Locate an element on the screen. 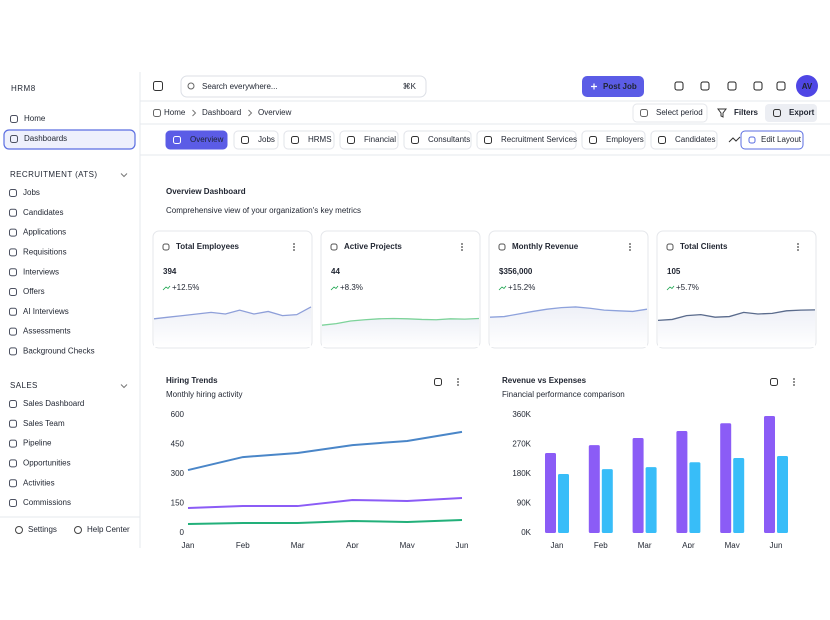 The height and width of the screenshot is (620, 830). period-select is located at coordinates (670, 113).